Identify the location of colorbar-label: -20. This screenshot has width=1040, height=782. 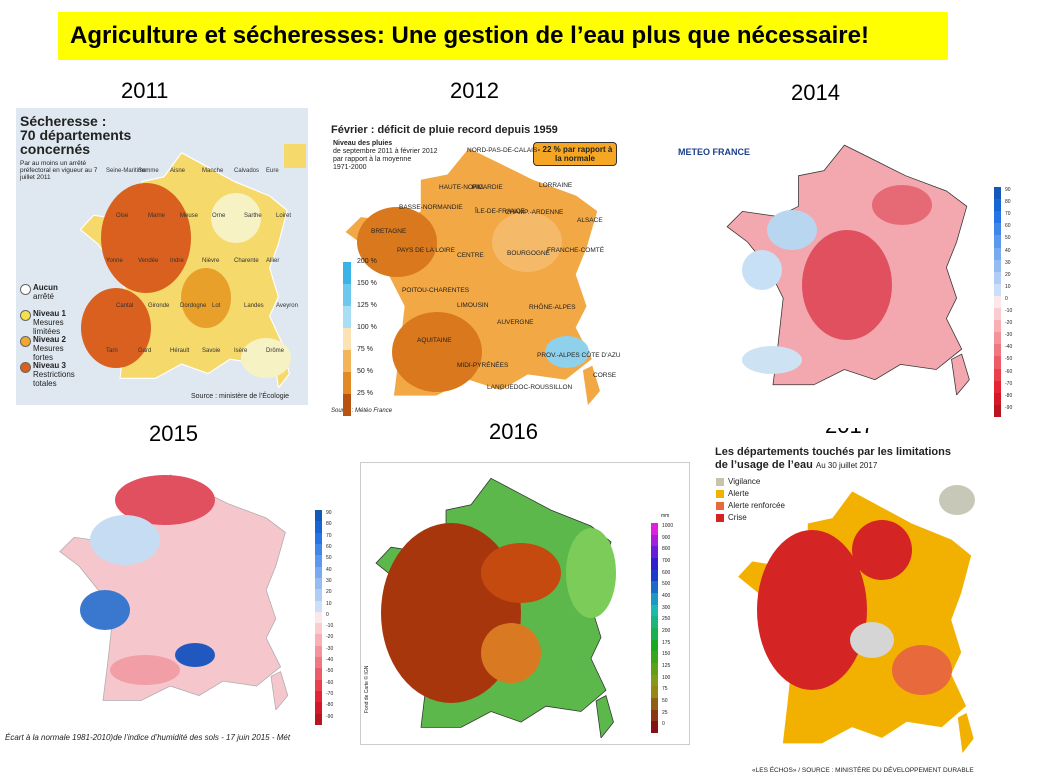
(330, 637).